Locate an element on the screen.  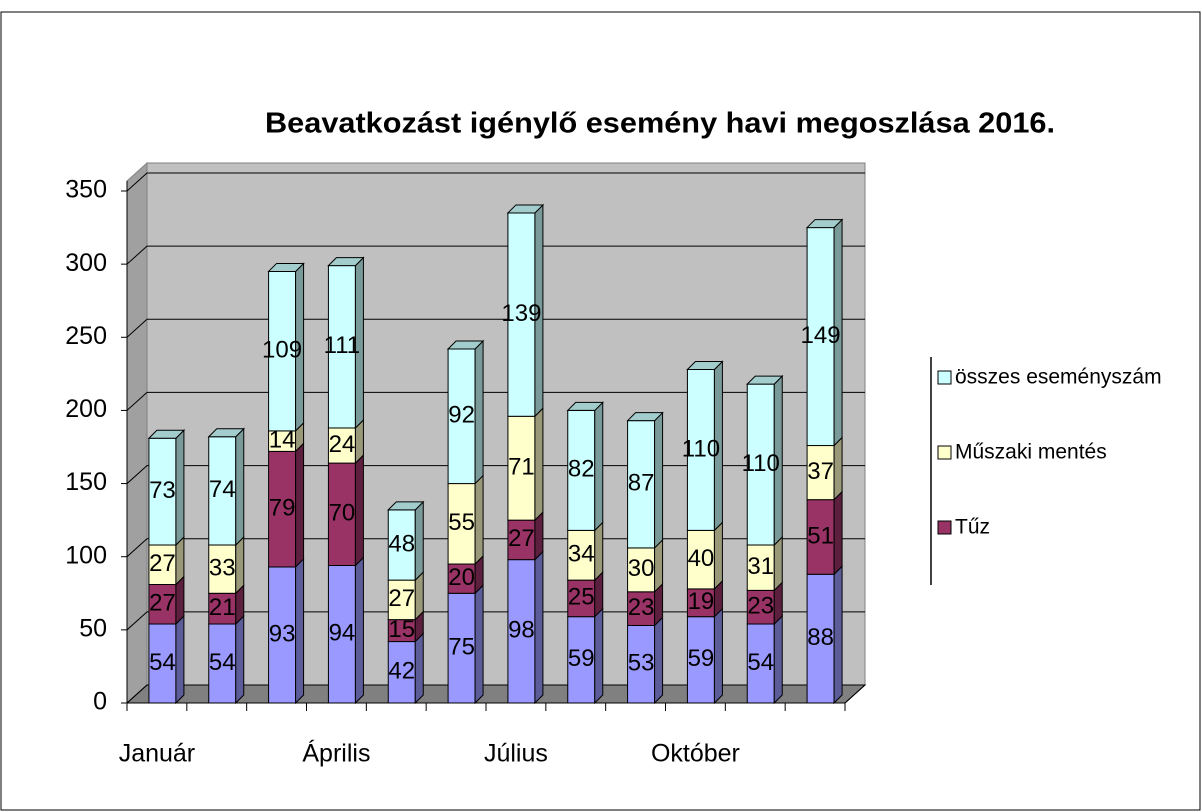
value-label: 23 is located at coordinates (641, 607).